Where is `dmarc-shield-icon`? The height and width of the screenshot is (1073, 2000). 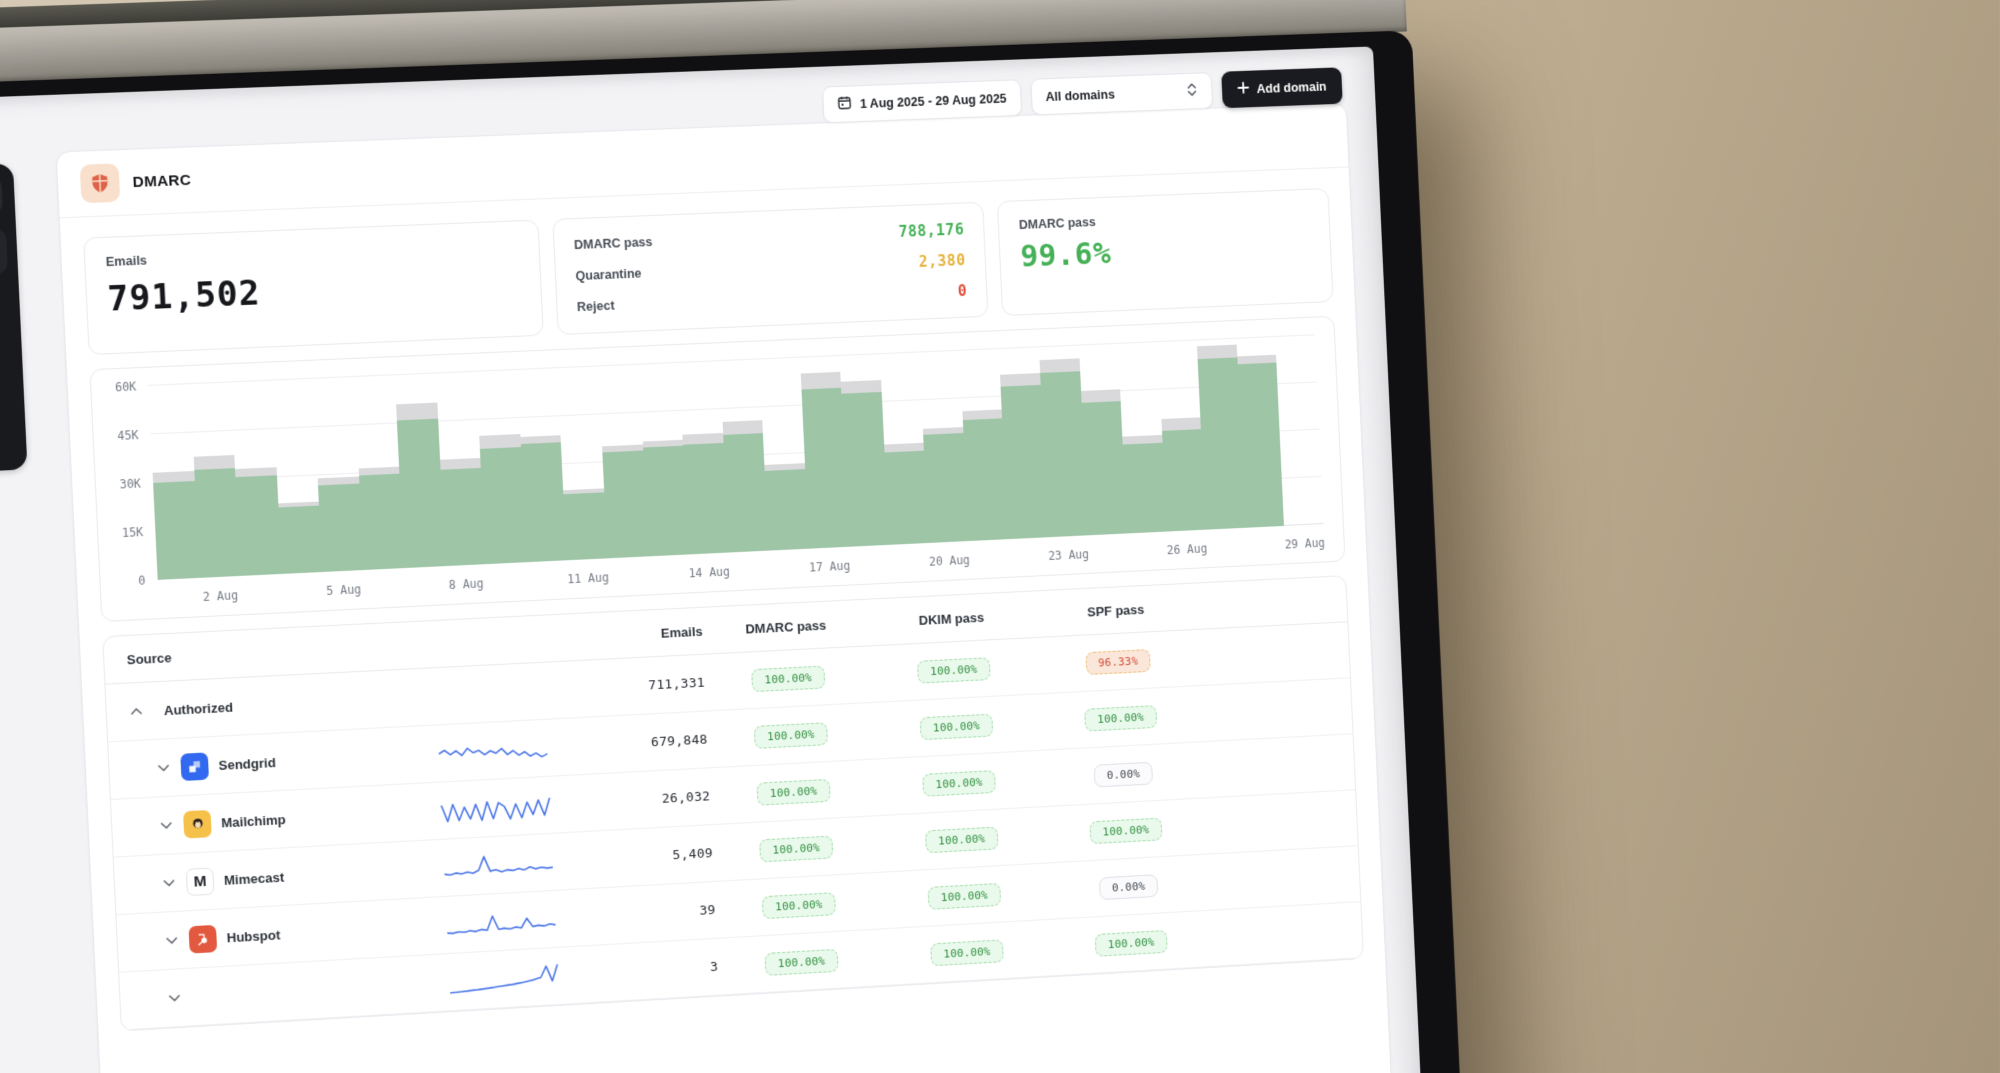 dmarc-shield-icon is located at coordinates (100, 183).